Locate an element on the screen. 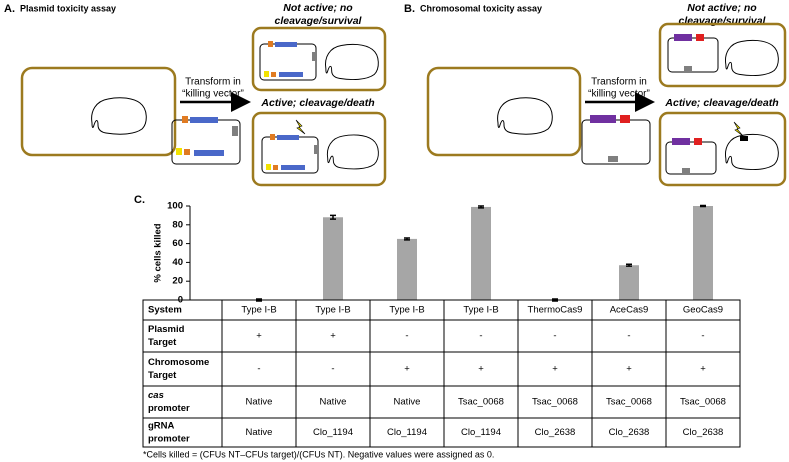 The image size is (789, 462). table-header: System is located at coordinates (165, 310).